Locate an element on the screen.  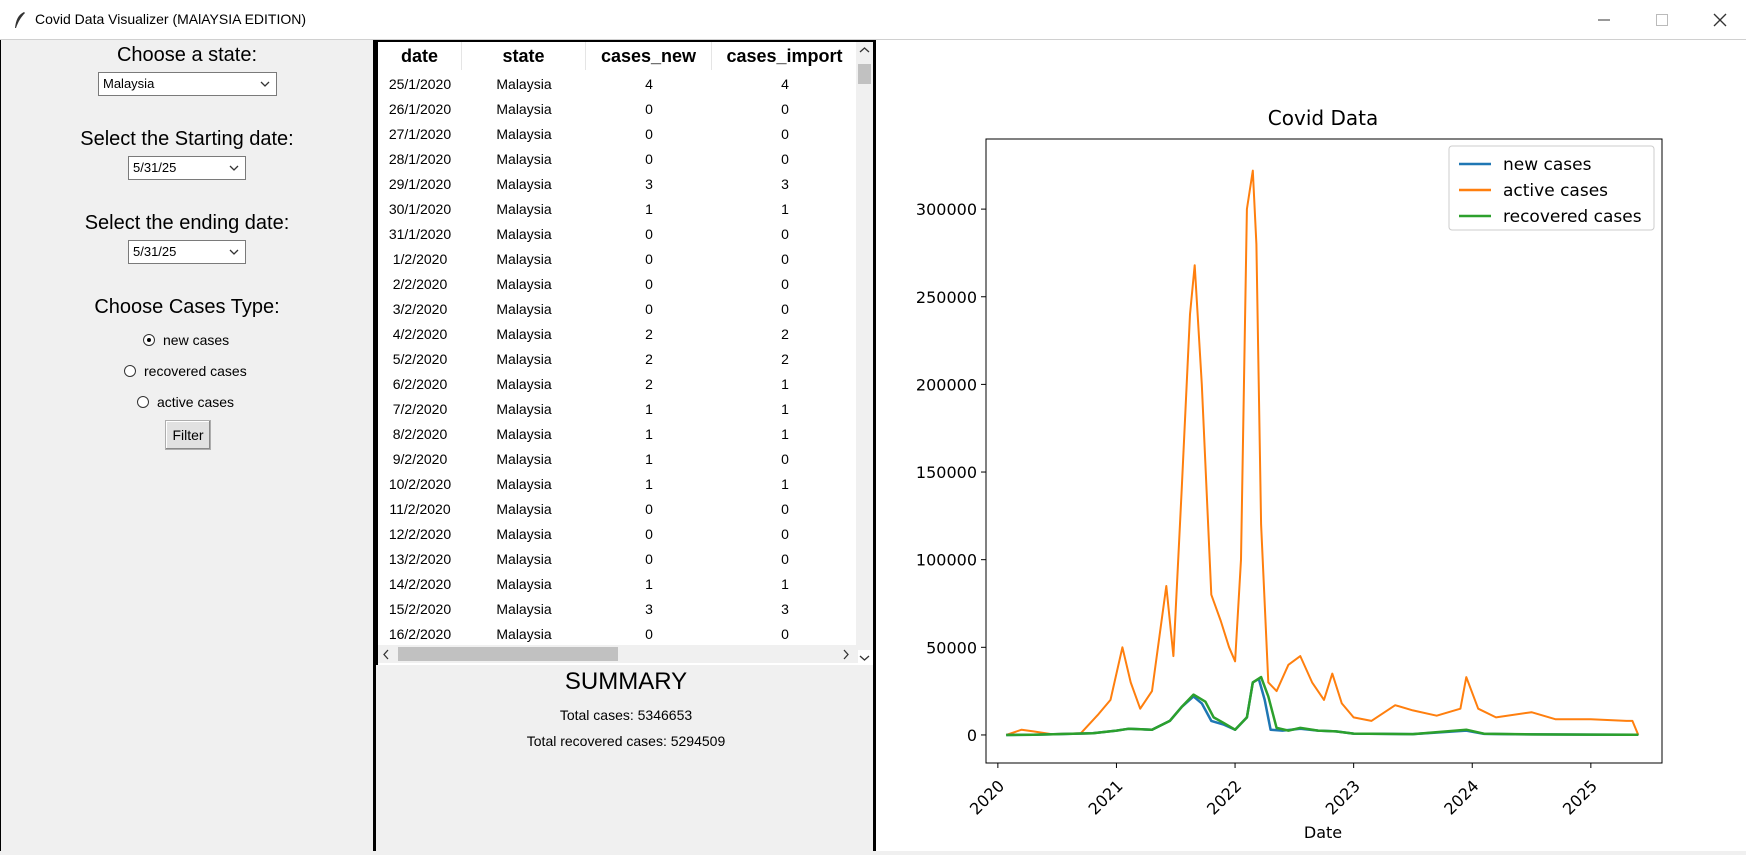
cell-date: 10/2/2020 is located at coordinates (420, 484).